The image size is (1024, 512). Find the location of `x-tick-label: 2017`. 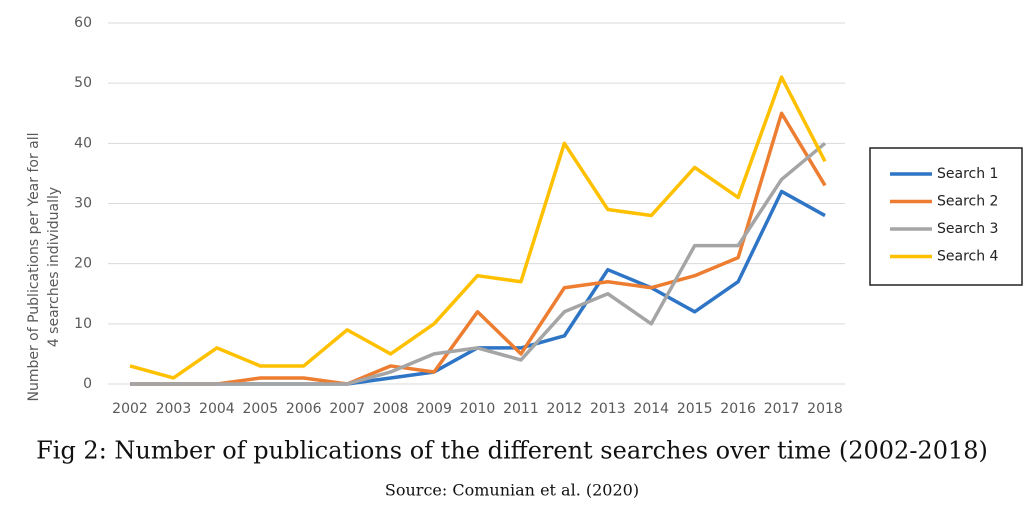

x-tick-label: 2017 is located at coordinates (782, 409).